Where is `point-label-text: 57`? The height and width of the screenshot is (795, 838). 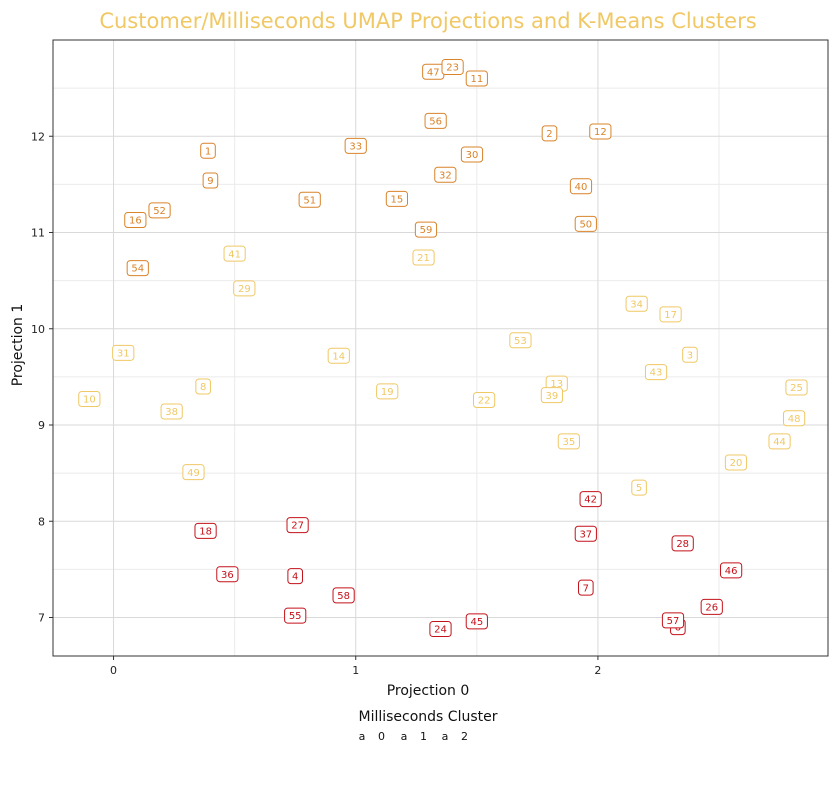
point-label-text: 57 is located at coordinates (673, 621).